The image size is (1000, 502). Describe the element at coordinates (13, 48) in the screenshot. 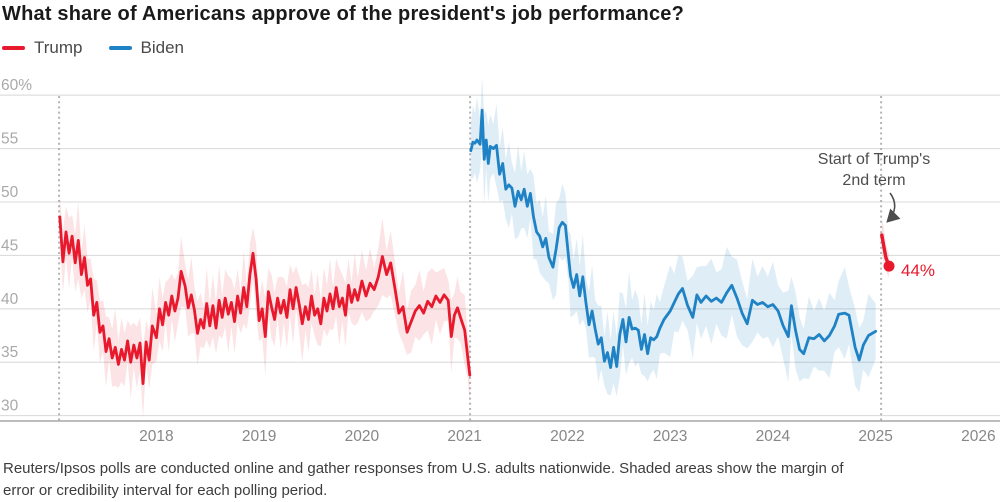

I see `trump-line-swatch` at that location.